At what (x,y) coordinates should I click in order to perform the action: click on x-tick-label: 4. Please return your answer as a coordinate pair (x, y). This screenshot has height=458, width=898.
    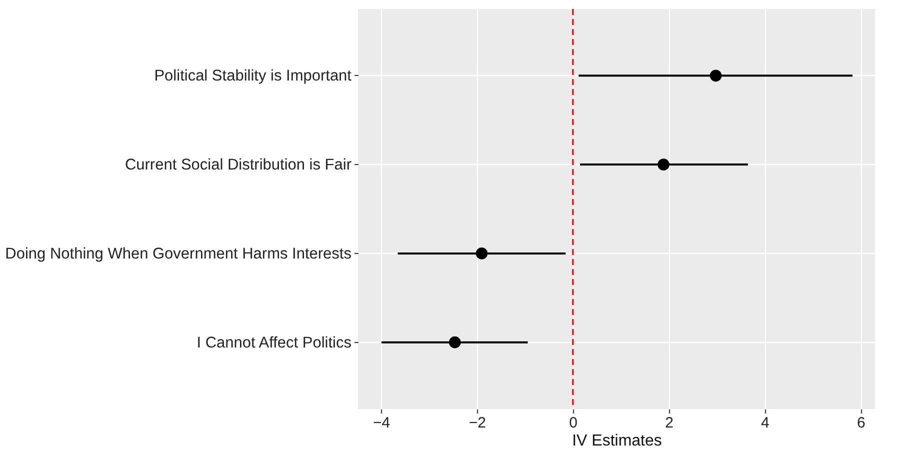
    Looking at the image, I should click on (765, 423).